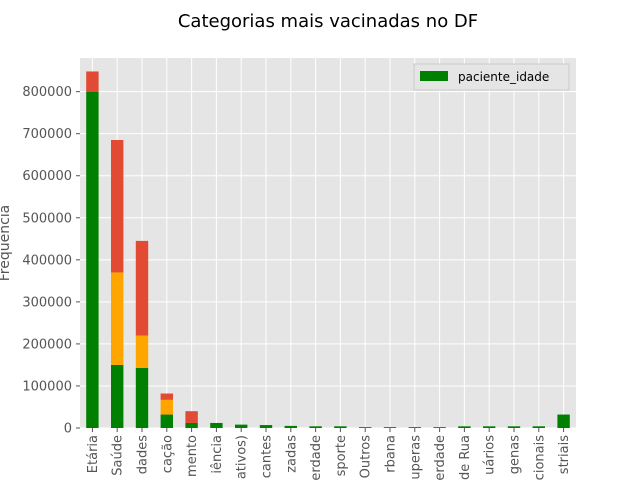 The width and height of the screenshot is (640, 485). Describe the element at coordinates (415, 457) in the screenshot. I see `x-tick-label: uperas` at that location.